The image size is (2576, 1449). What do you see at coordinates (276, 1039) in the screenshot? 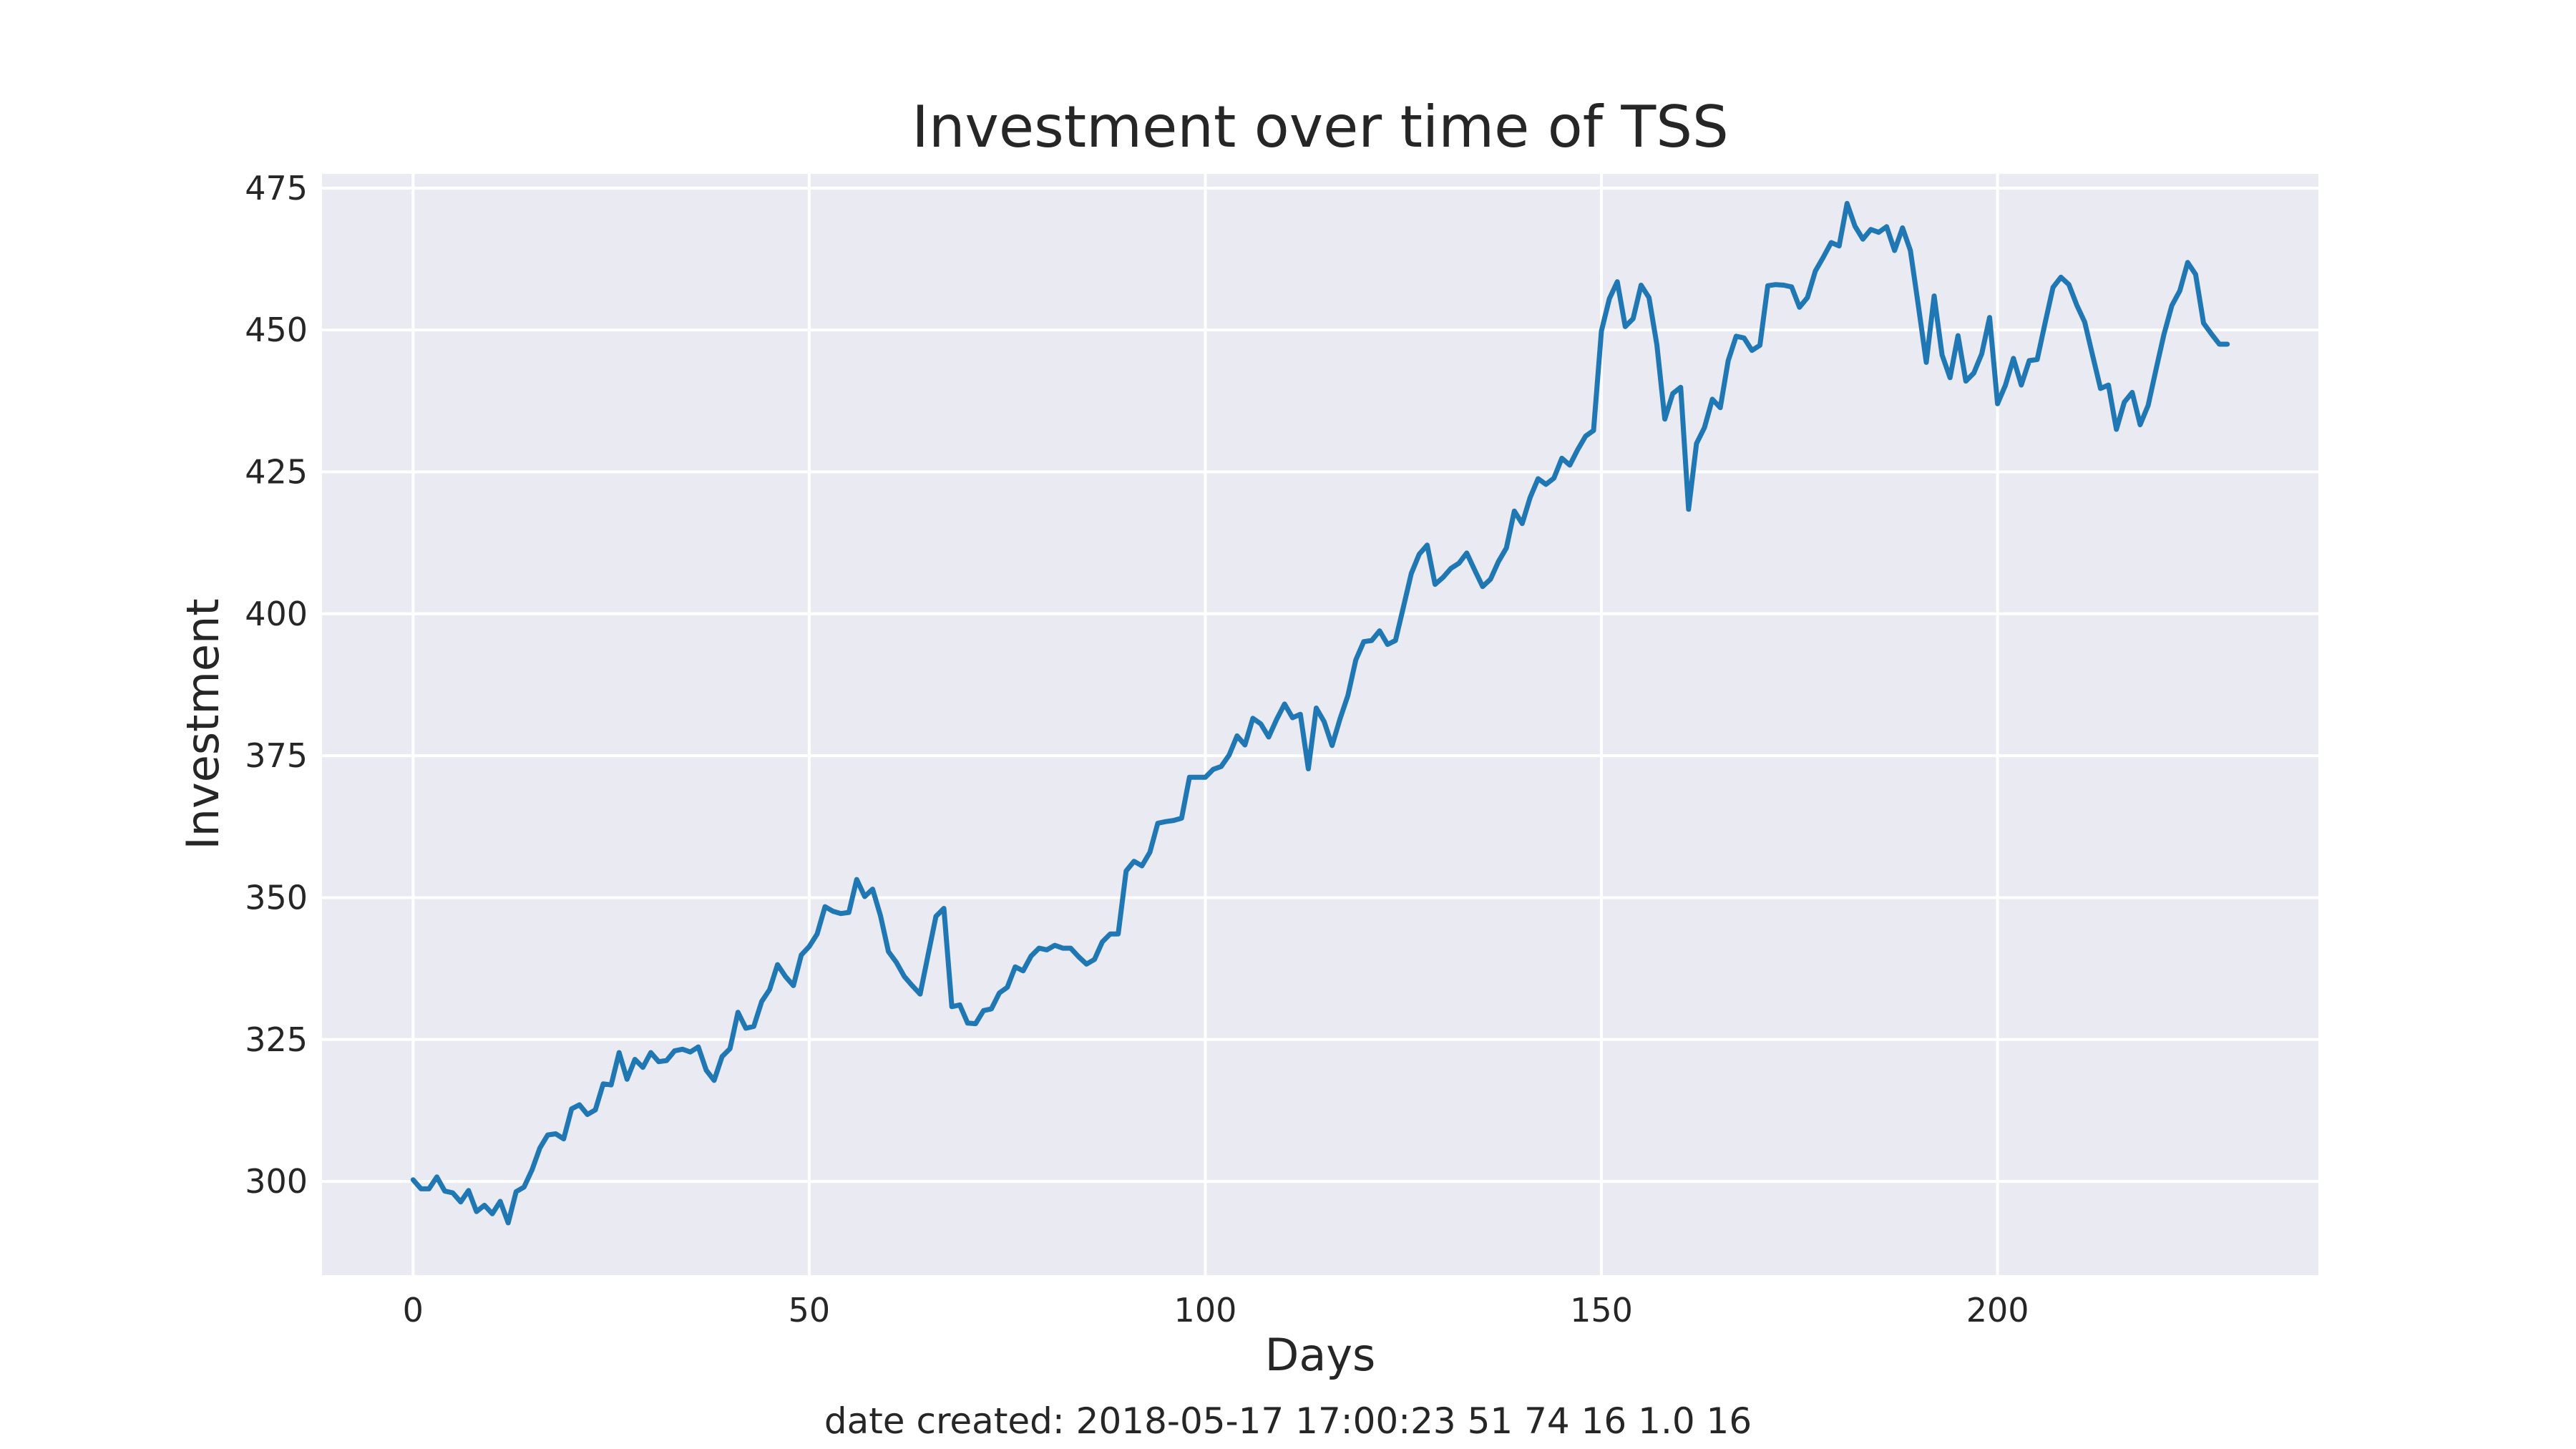
I see `y-tick-label: 325` at bounding box center [276, 1039].